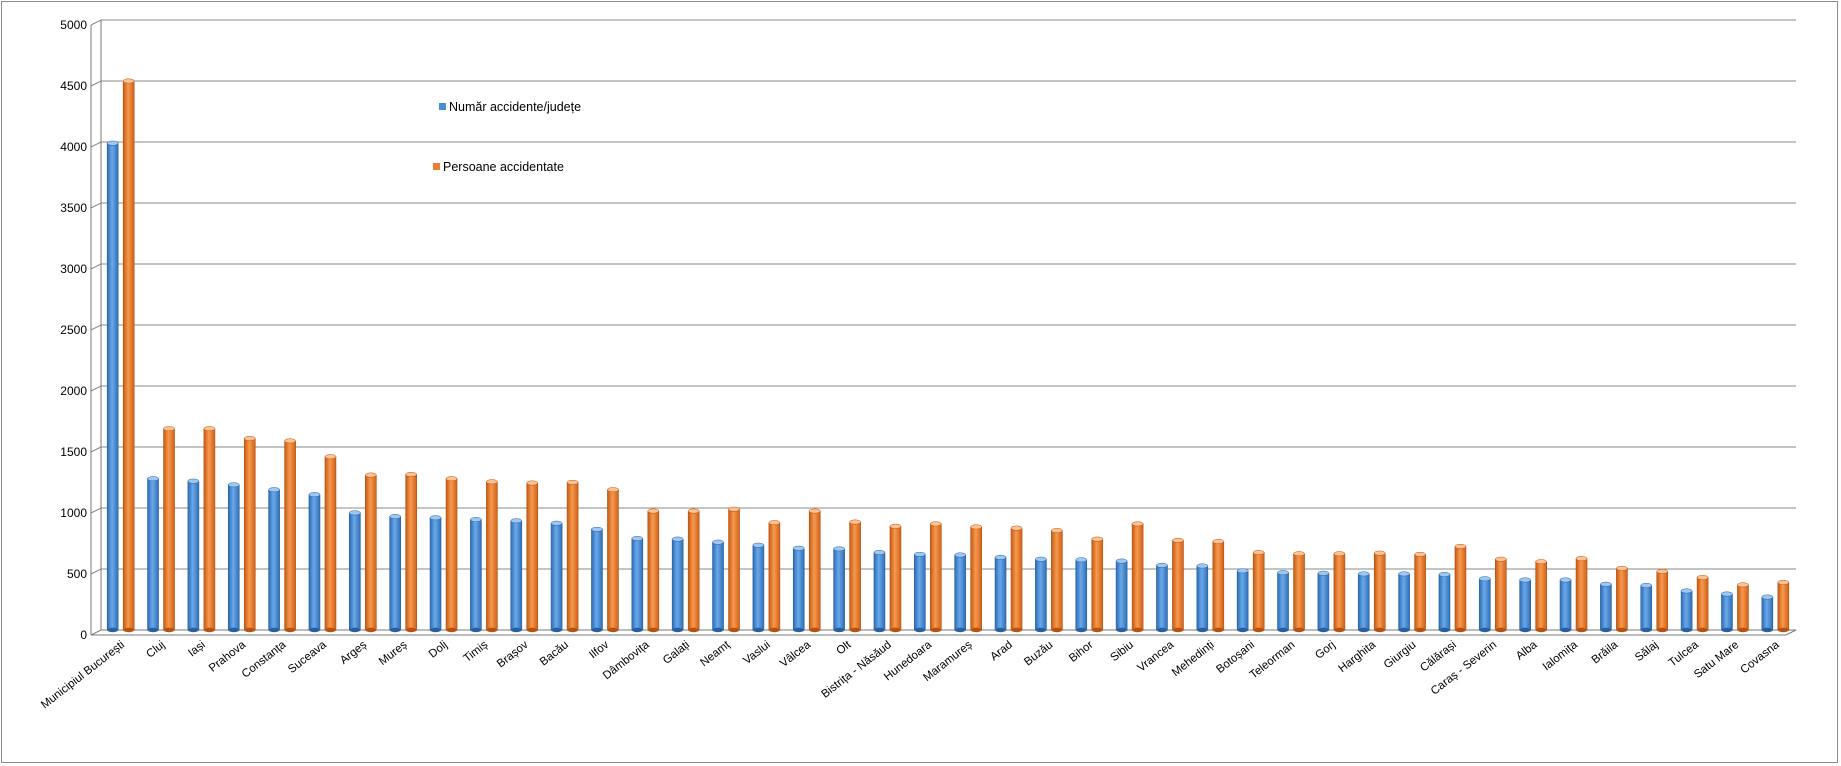 This screenshot has width=1841, height=766. Describe the element at coordinates (307, 657) in the screenshot. I see `x-tick-label: Suceava` at that location.